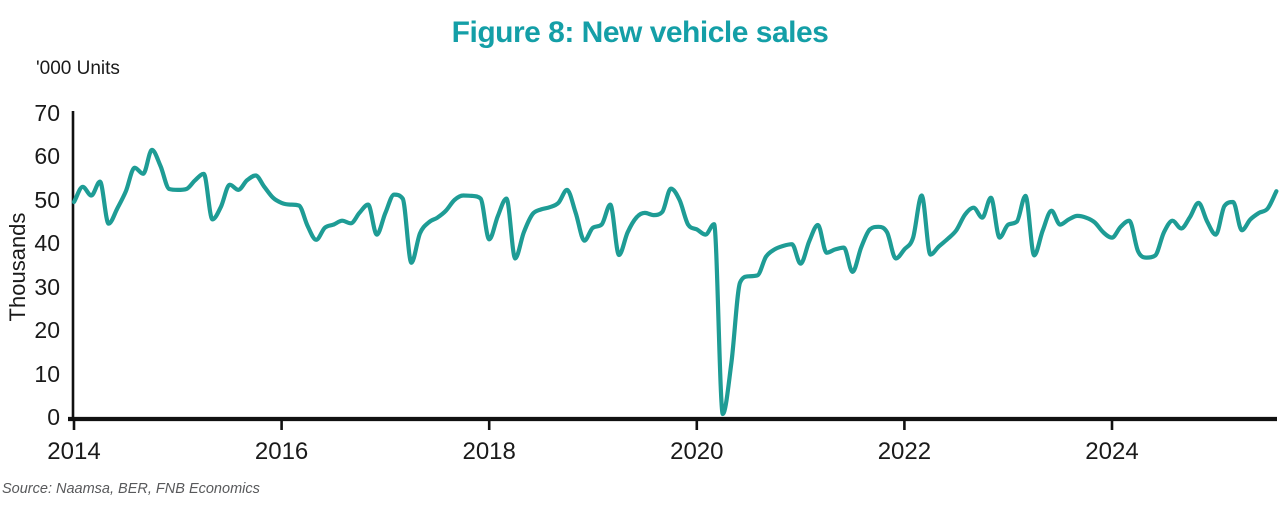 The width and height of the screenshot is (1280, 520). Describe the element at coordinates (47, 156) in the screenshot. I see `y-tick-label: 60` at that location.